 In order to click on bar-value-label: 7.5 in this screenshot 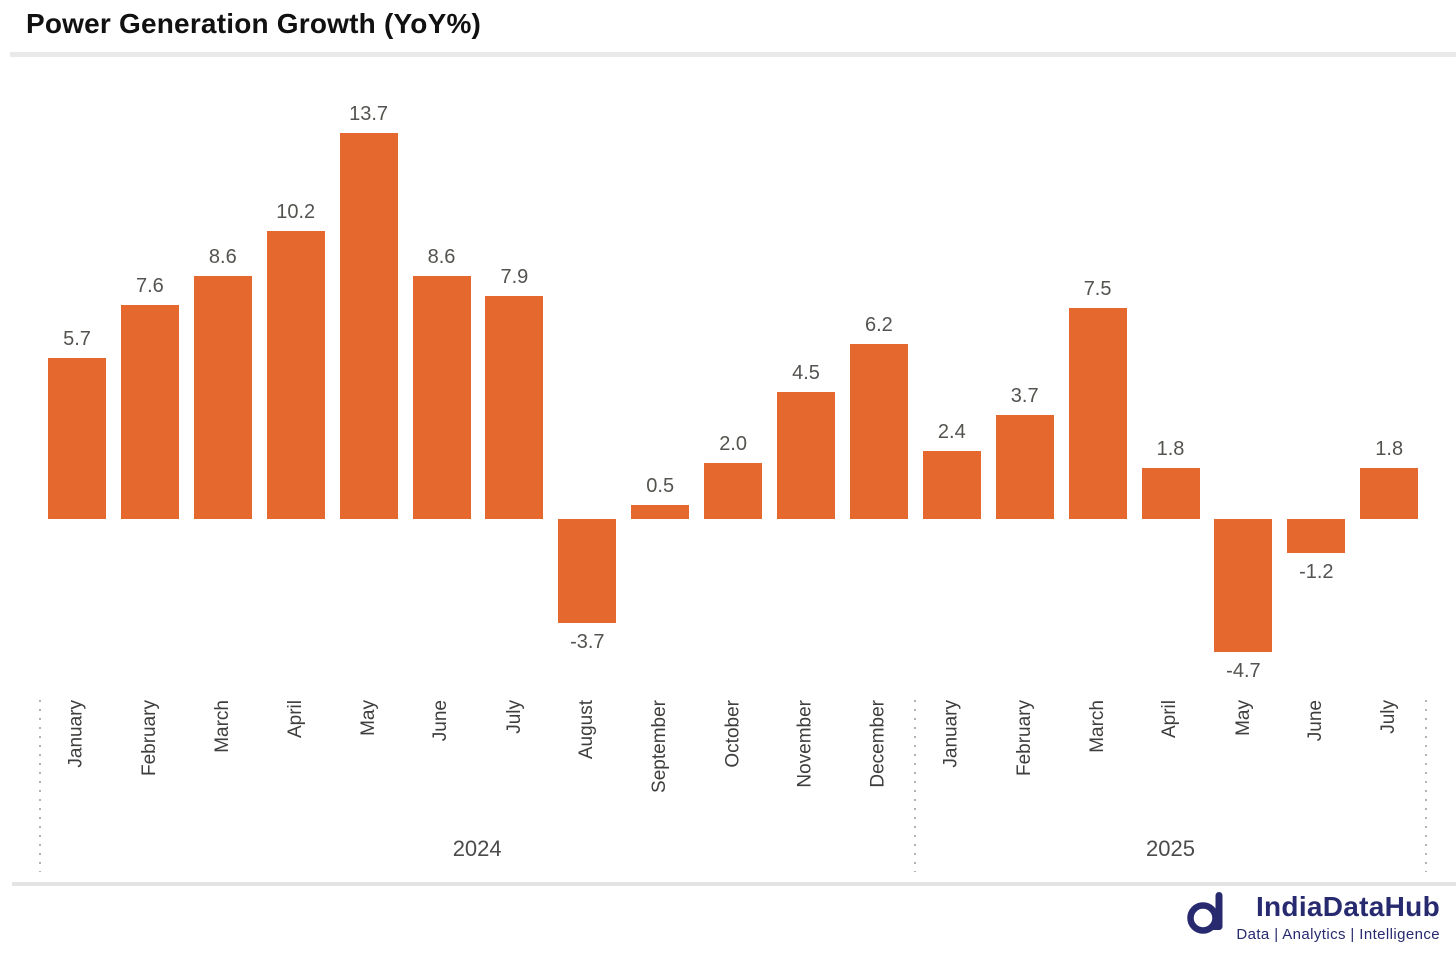, I will do `click(1097, 288)`.